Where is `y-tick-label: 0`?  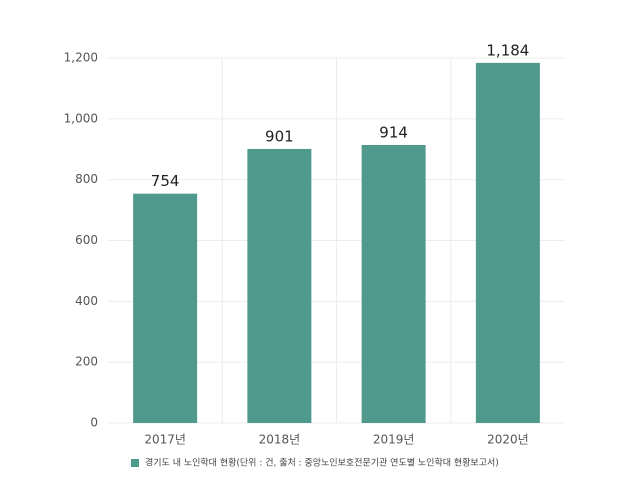 y-tick-label: 0 is located at coordinates (94, 423).